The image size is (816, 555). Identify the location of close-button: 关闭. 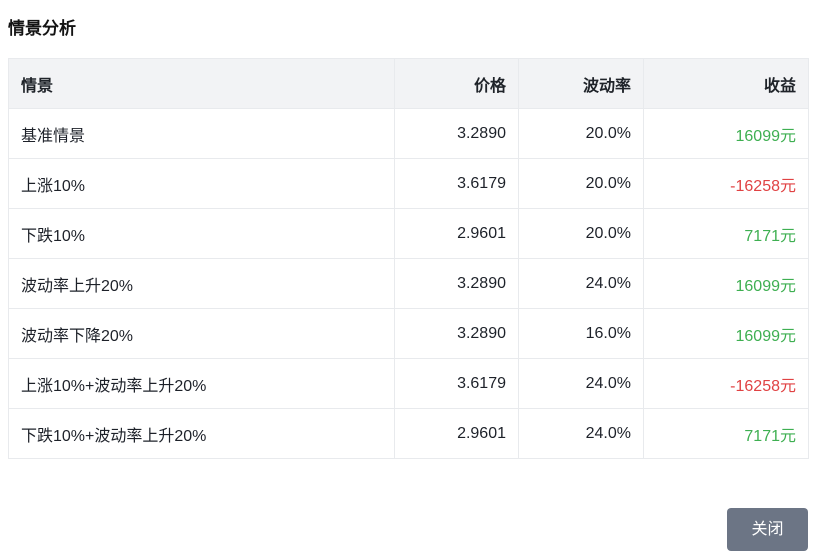
(767, 529).